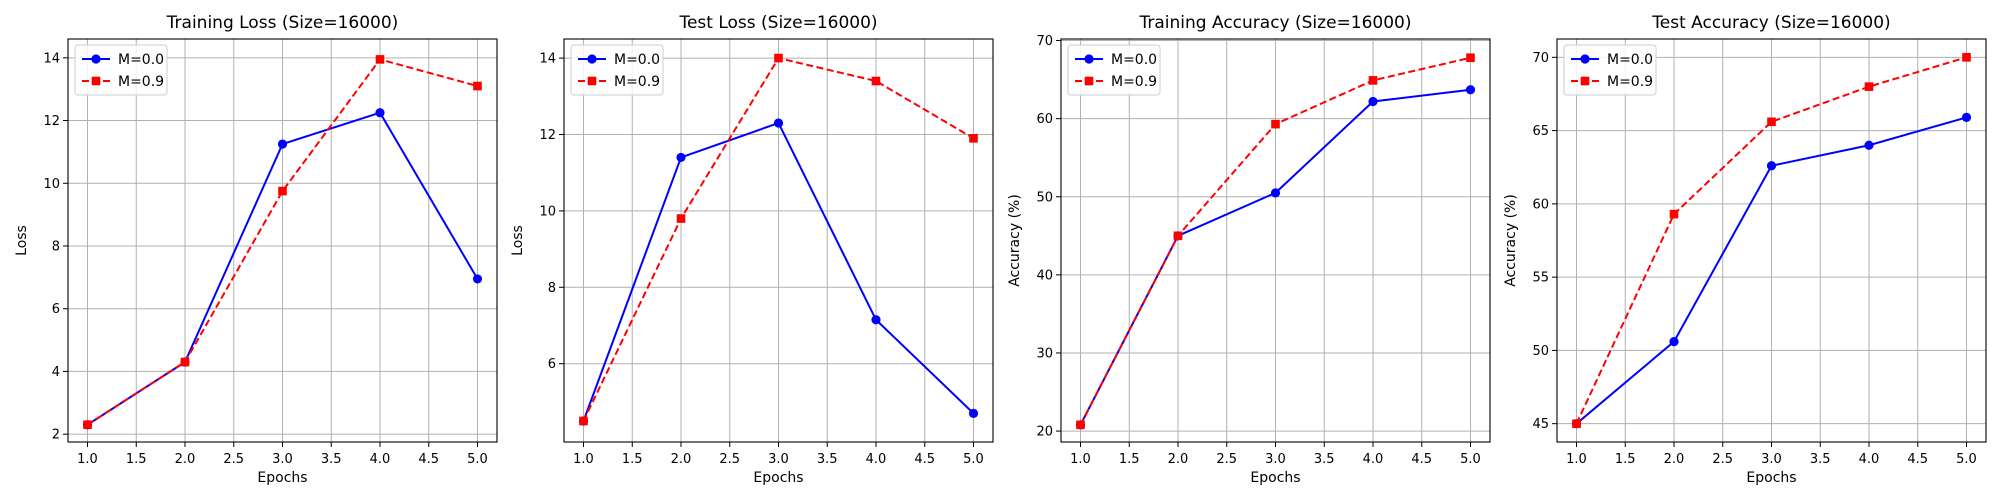 The height and width of the screenshot is (500, 2000). What do you see at coordinates (282, 23) in the screenshot?
I see `chart-title: Training Loss (Size=16000)` at bounding box center [282, 23].